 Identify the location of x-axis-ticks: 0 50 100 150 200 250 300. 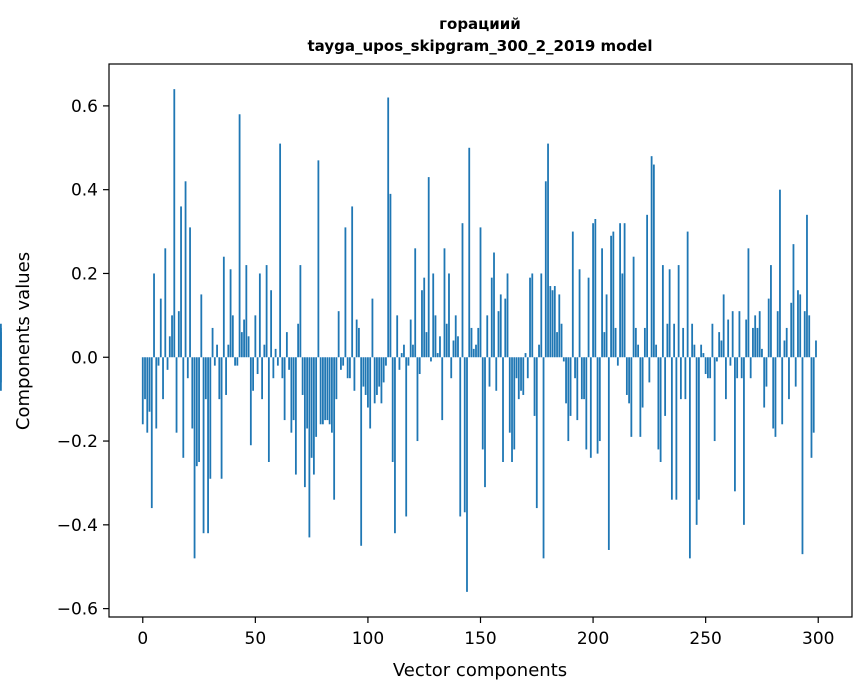
(485, 633).